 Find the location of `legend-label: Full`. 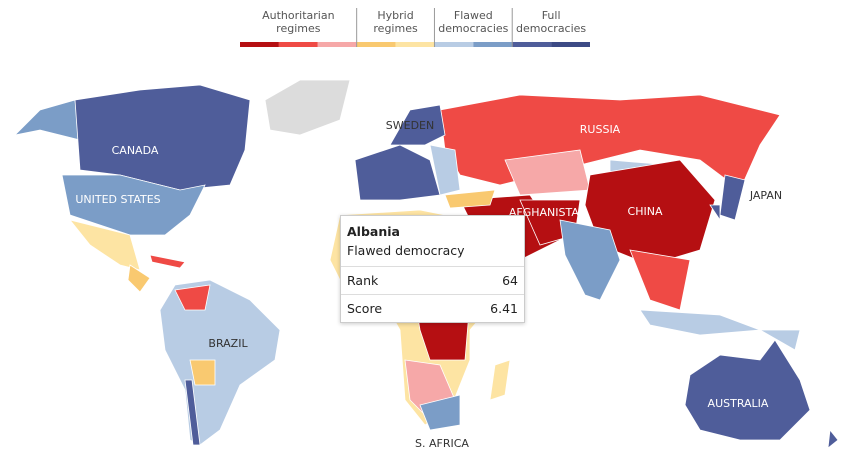

legend-label: Full is located at coordinates (551, 15).